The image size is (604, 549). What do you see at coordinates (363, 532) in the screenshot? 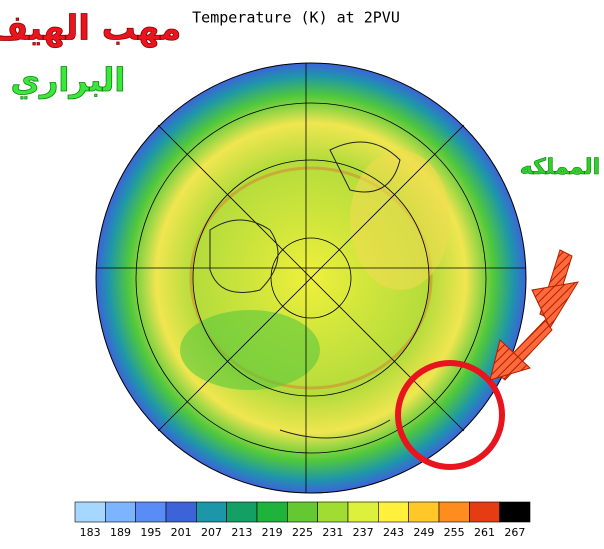
I see `colorbar-label: 237` at bounding box center [363, 532].